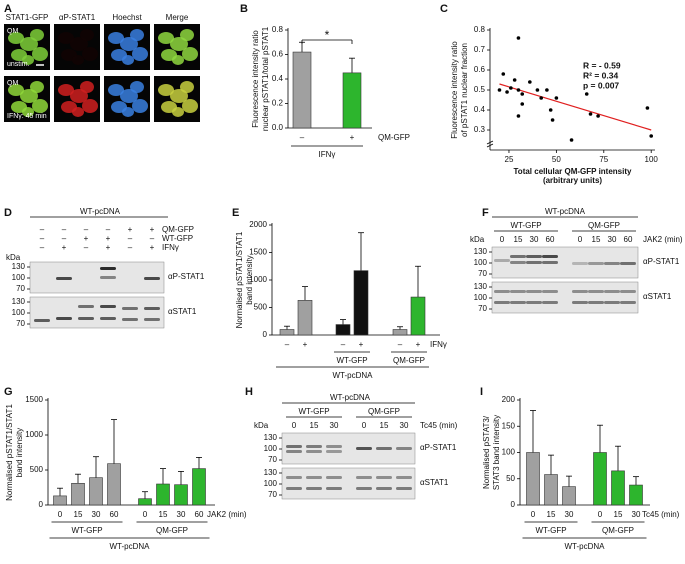 This screenshot has height=564, width=685. I want to click on x-axis-label: Total cellular QM-GFP intensity, so click(573, 171).